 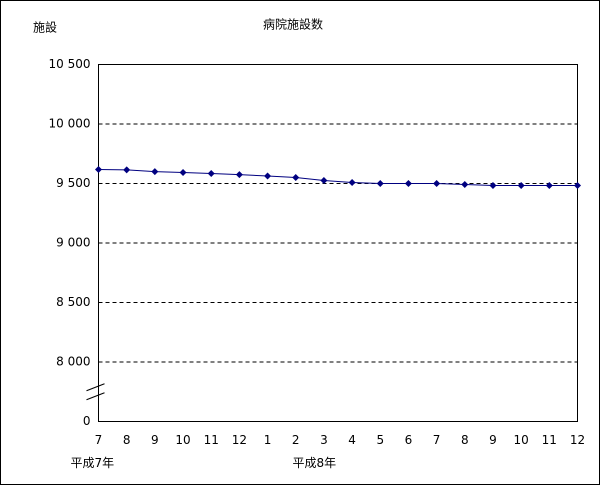 I want to click on y-axis-label: 施設, so click(x=45, y=27).